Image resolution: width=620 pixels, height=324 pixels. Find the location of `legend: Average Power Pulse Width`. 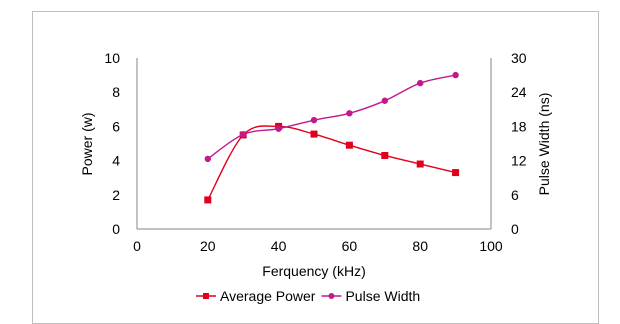

legend: Average Power Pulse Width is located at coordinates (308, 296).